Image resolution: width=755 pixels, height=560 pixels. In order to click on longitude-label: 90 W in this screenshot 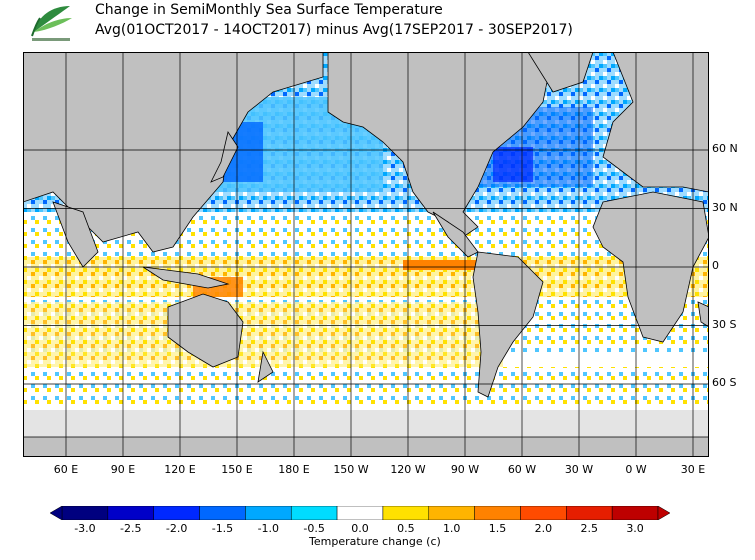, I will do `click(465, 469)`.